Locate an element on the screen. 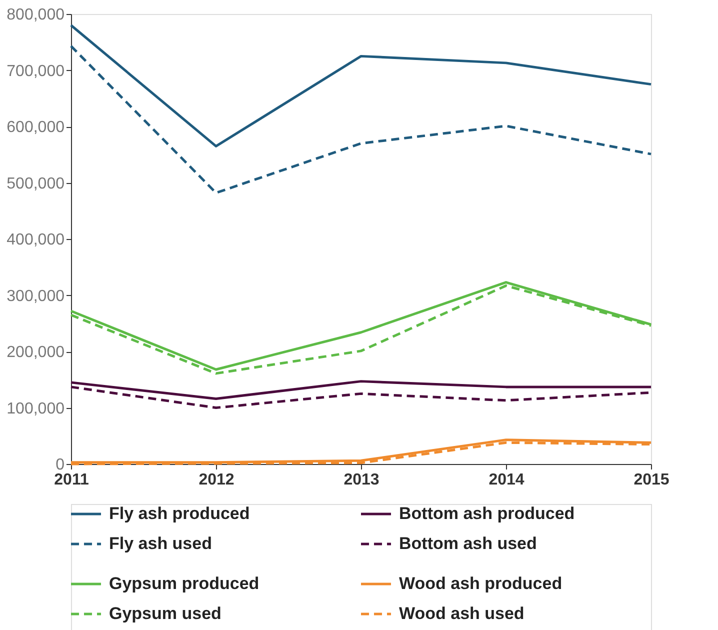  x-tick-label: 2014 is located at coordinates (506, 480).